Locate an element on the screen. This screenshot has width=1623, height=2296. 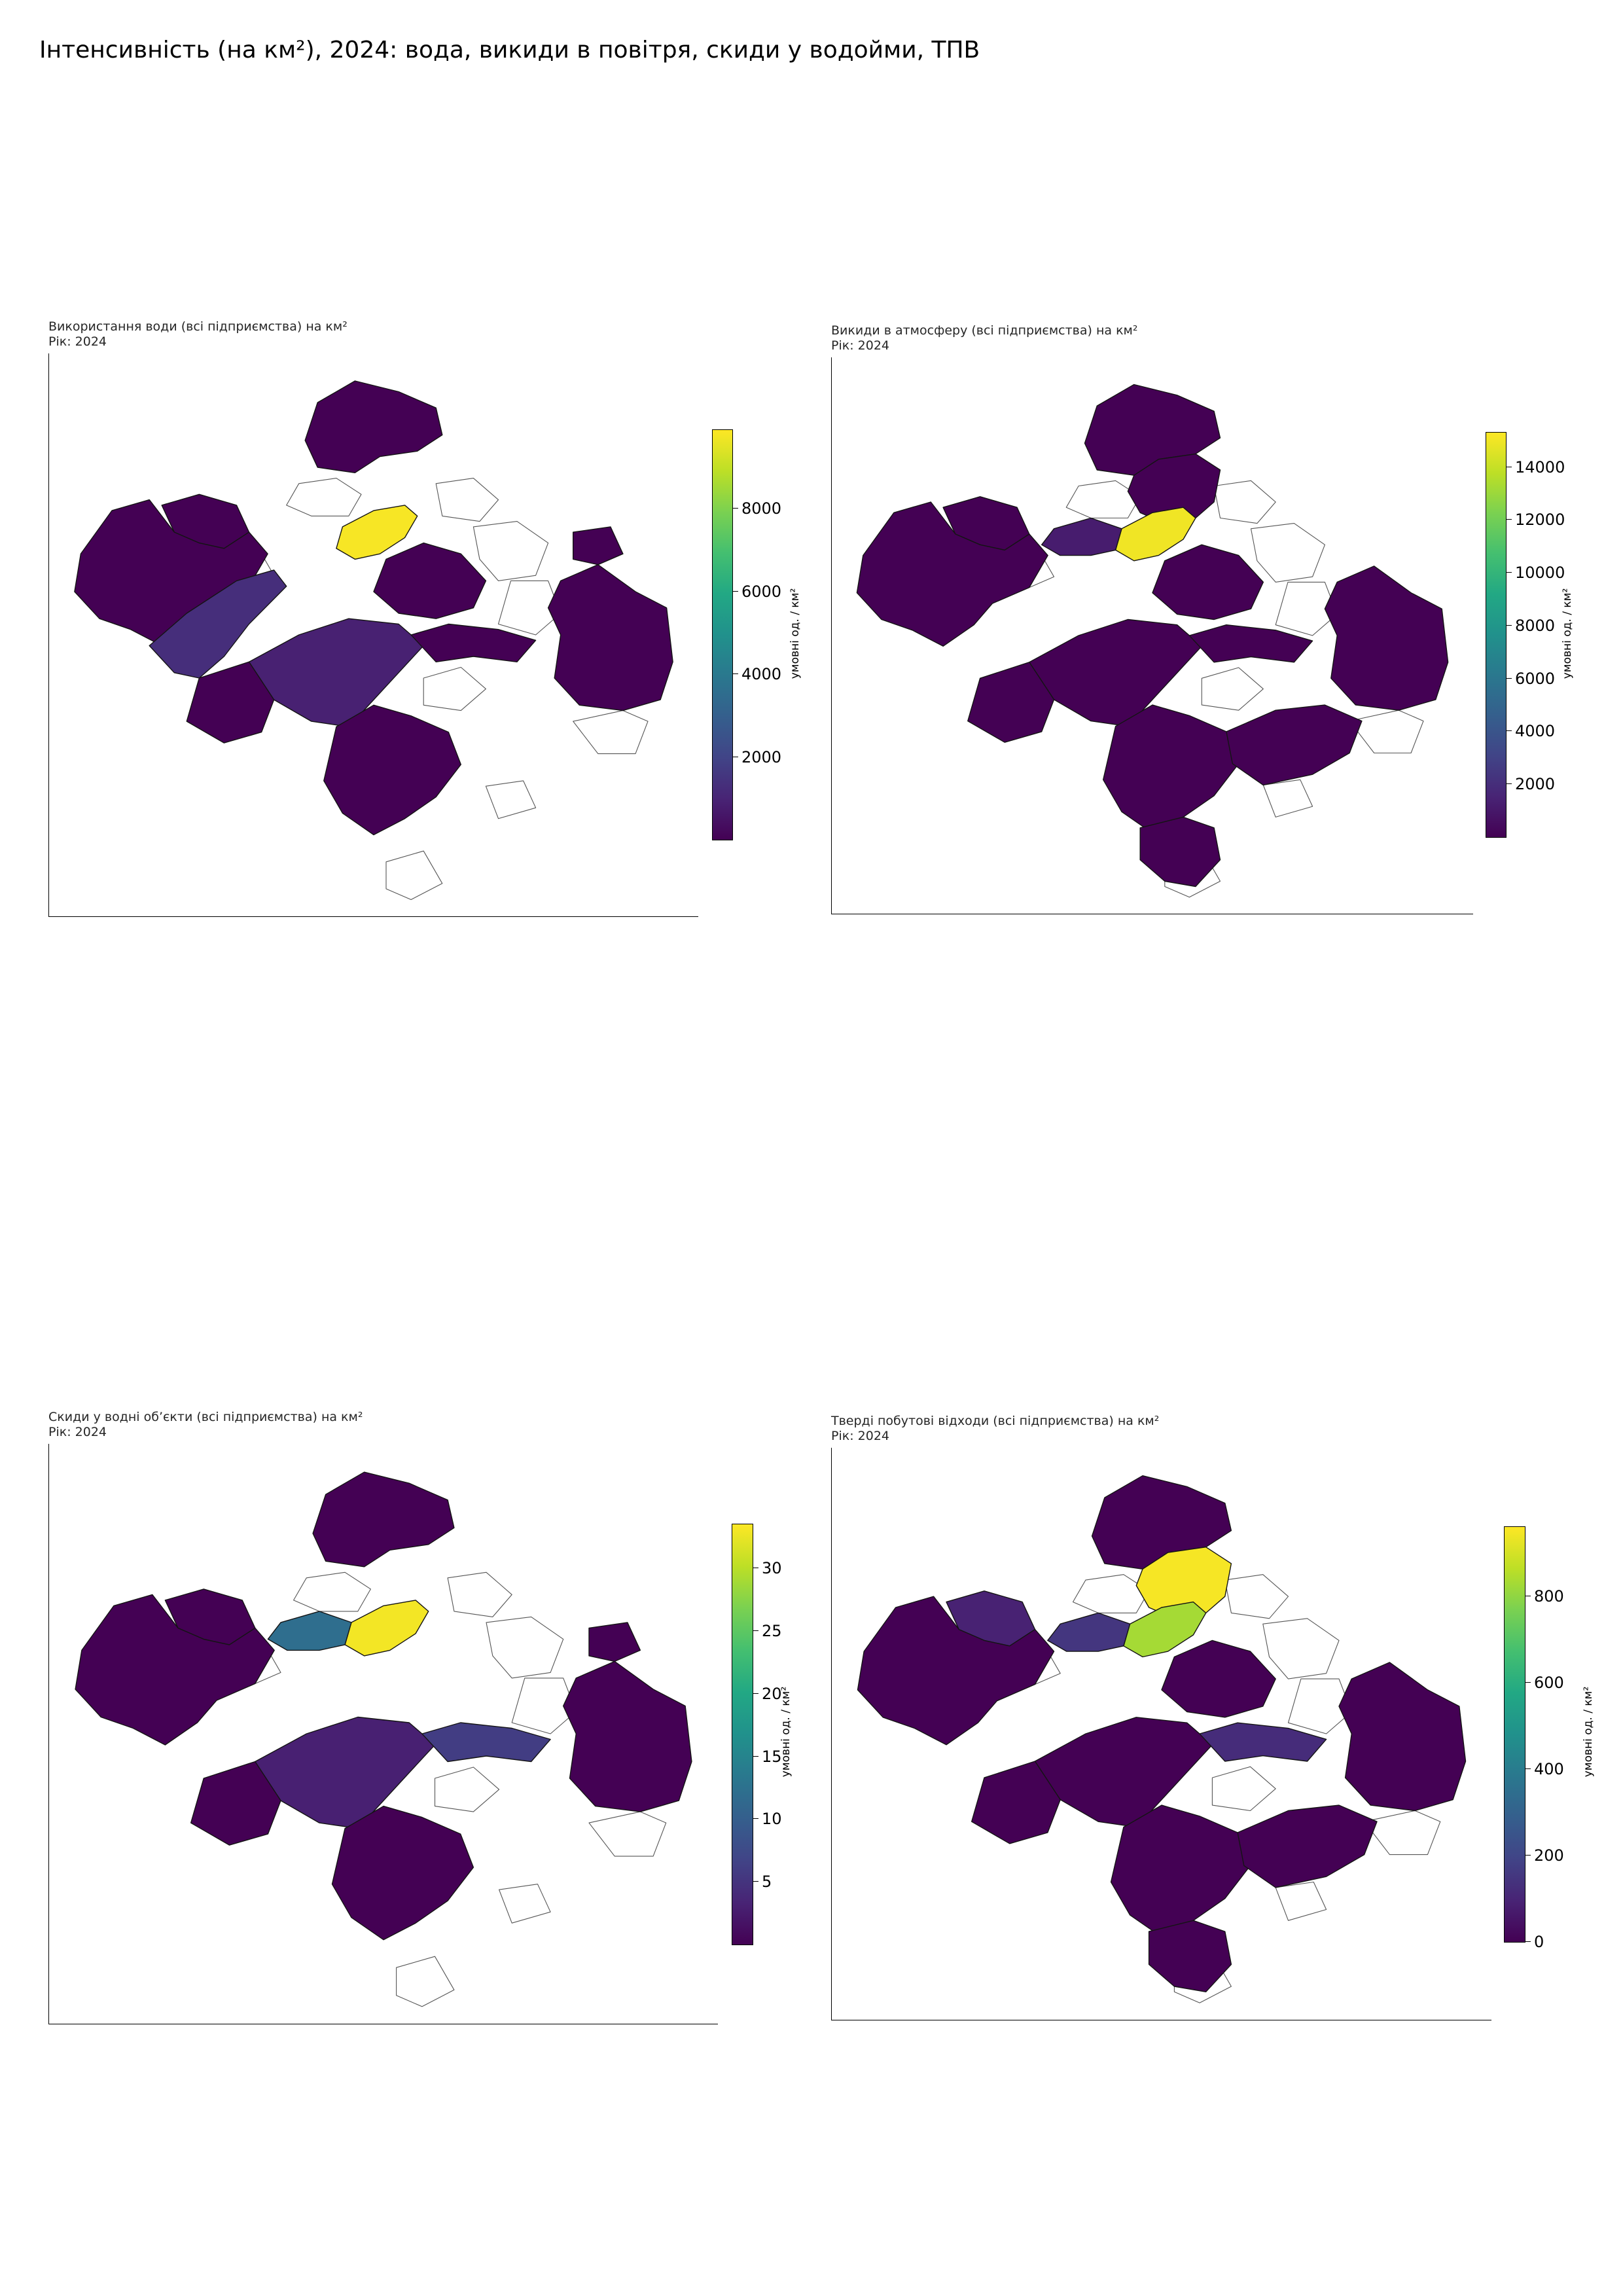
panel-air-year: Рік: 2024 is located at coordinates (860, 345).